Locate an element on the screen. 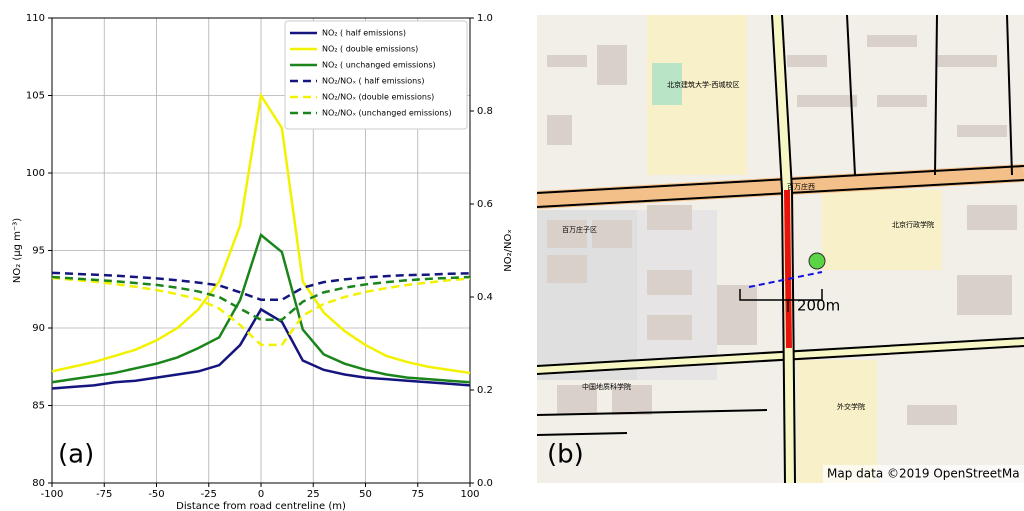 This screenshot has height=511, width=1024. x-tick-label: 50 is located at coordinates (365, 494).